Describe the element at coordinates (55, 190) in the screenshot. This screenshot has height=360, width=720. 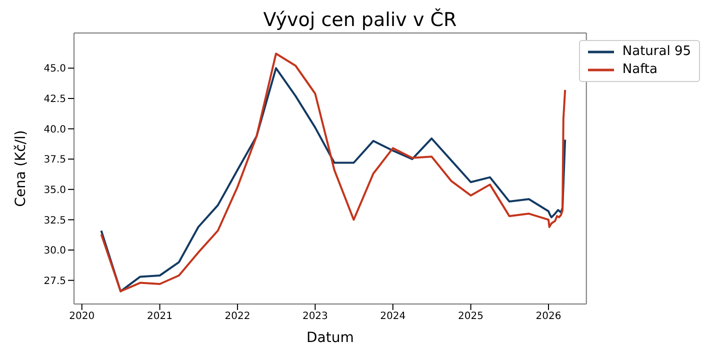
I see `y-tick-label: 35.0` at that location.